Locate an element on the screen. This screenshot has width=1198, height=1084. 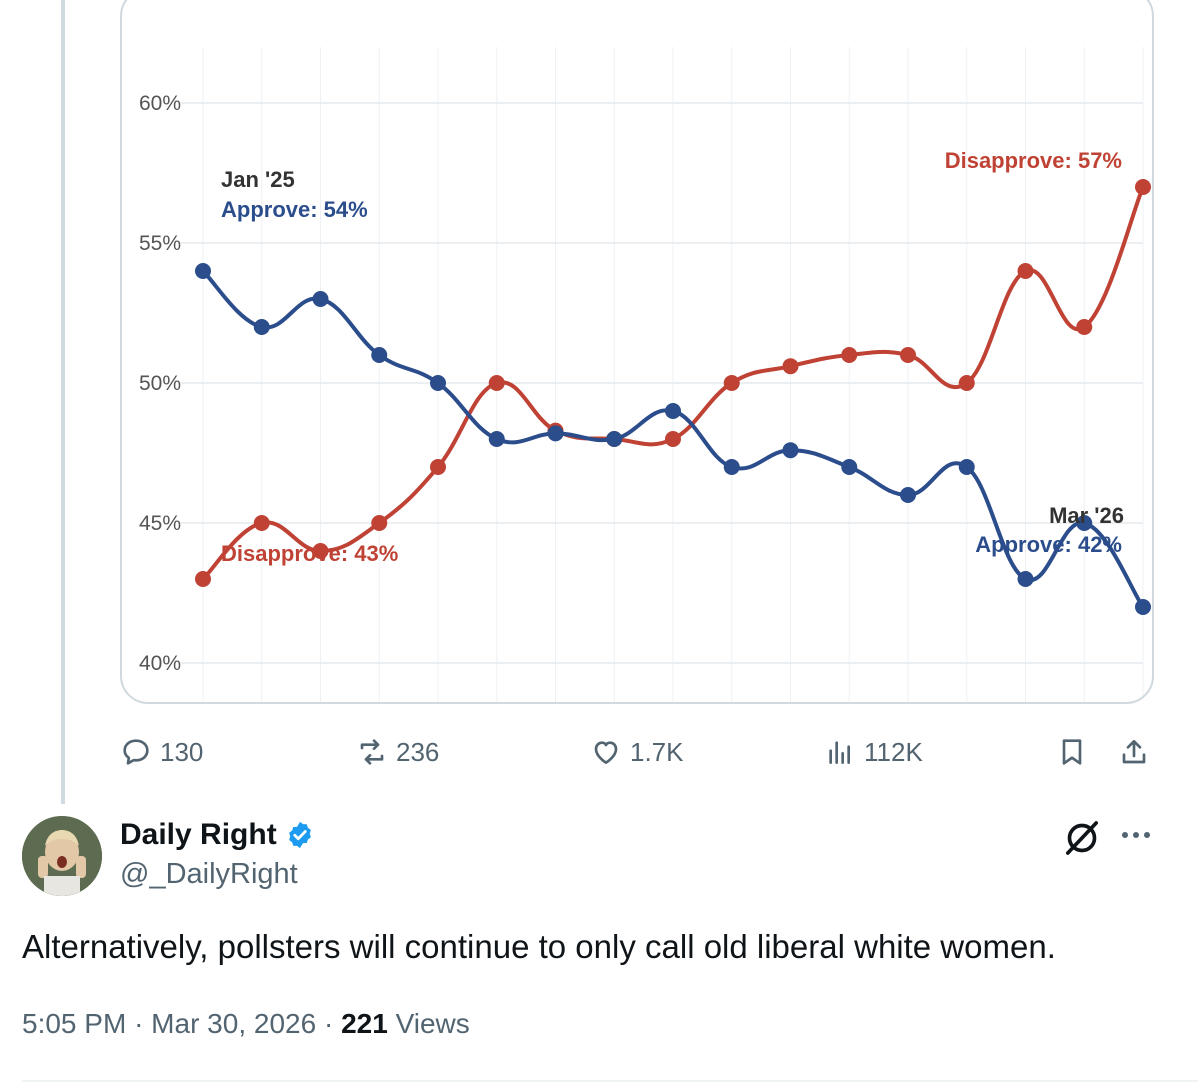
bookmark-icon is located at coordinates (1072, 752).